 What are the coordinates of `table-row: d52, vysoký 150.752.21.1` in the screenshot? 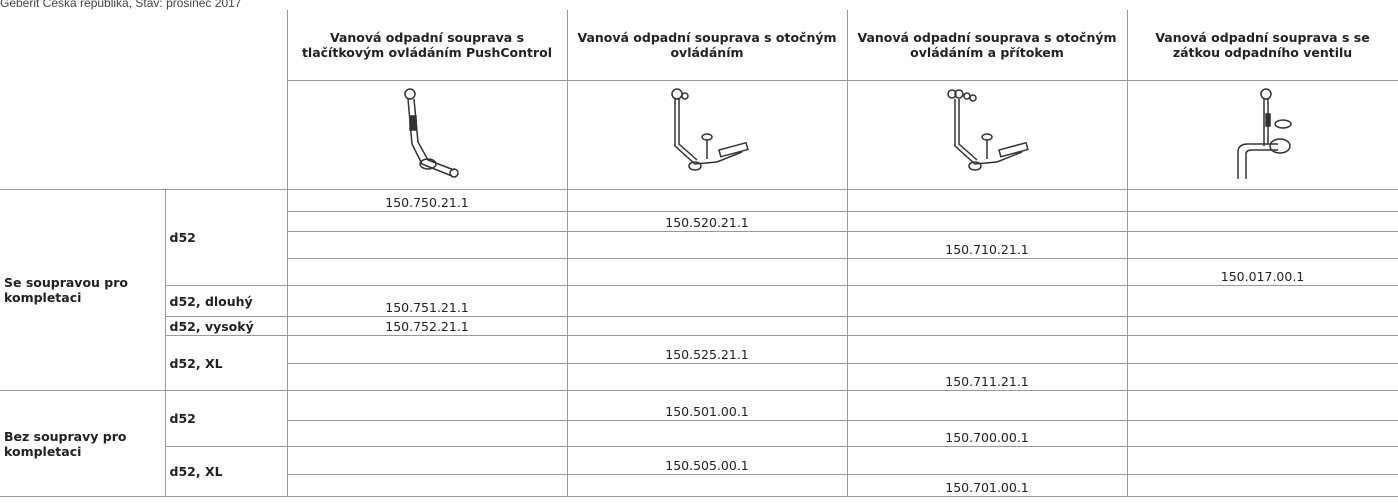 It's located at (699, 326).